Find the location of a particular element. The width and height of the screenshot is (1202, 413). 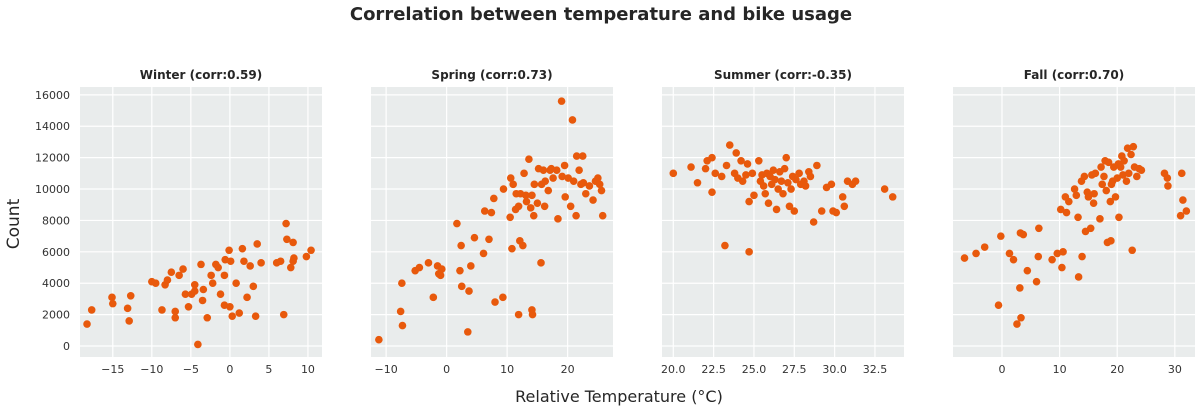

x-tick-label: 22.5 is located at coordinates (713, 369).